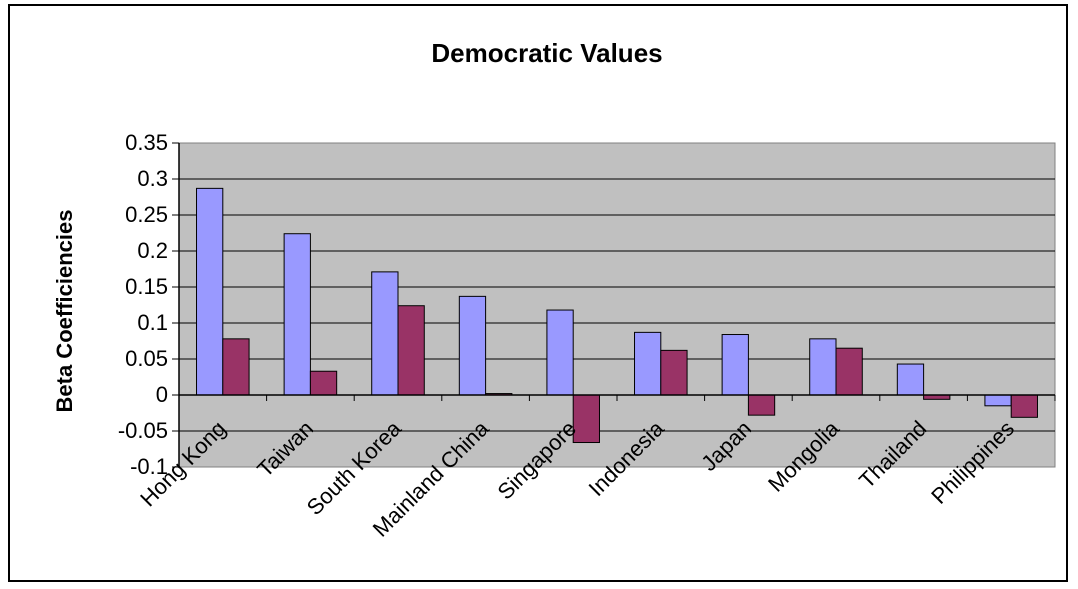  What do you see at coordinates (152, 322) in the screenshot?
I see `y-tick-label: 0.1` at bounding box center [152, 322].